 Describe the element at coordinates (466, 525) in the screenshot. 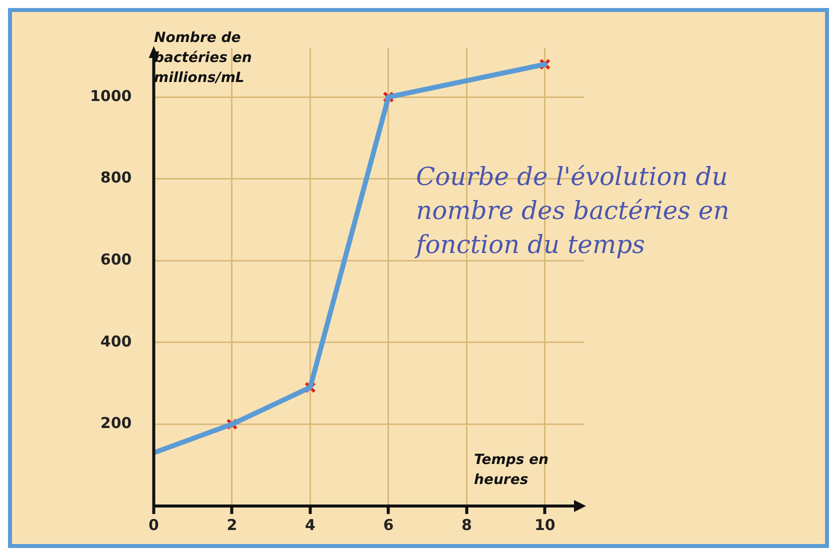

I see `x-tick-label: 8` at that location.